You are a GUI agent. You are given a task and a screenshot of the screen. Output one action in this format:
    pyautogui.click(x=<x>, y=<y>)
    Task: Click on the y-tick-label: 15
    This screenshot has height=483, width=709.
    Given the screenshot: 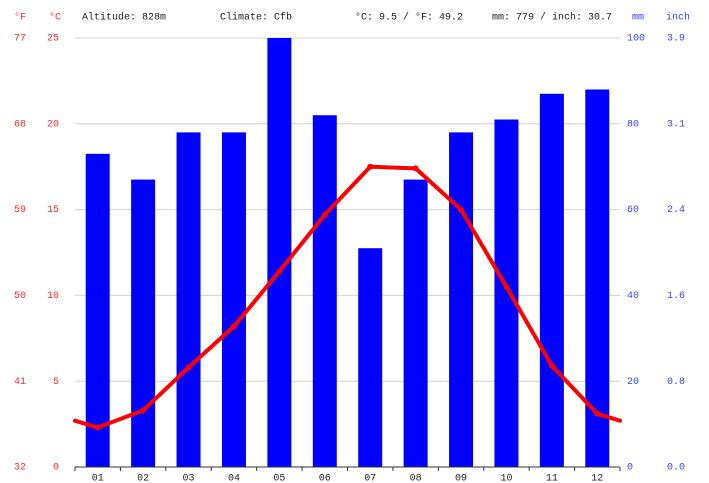 What is the action you would take?
    pyautogui.click(x=53, y=210)
    